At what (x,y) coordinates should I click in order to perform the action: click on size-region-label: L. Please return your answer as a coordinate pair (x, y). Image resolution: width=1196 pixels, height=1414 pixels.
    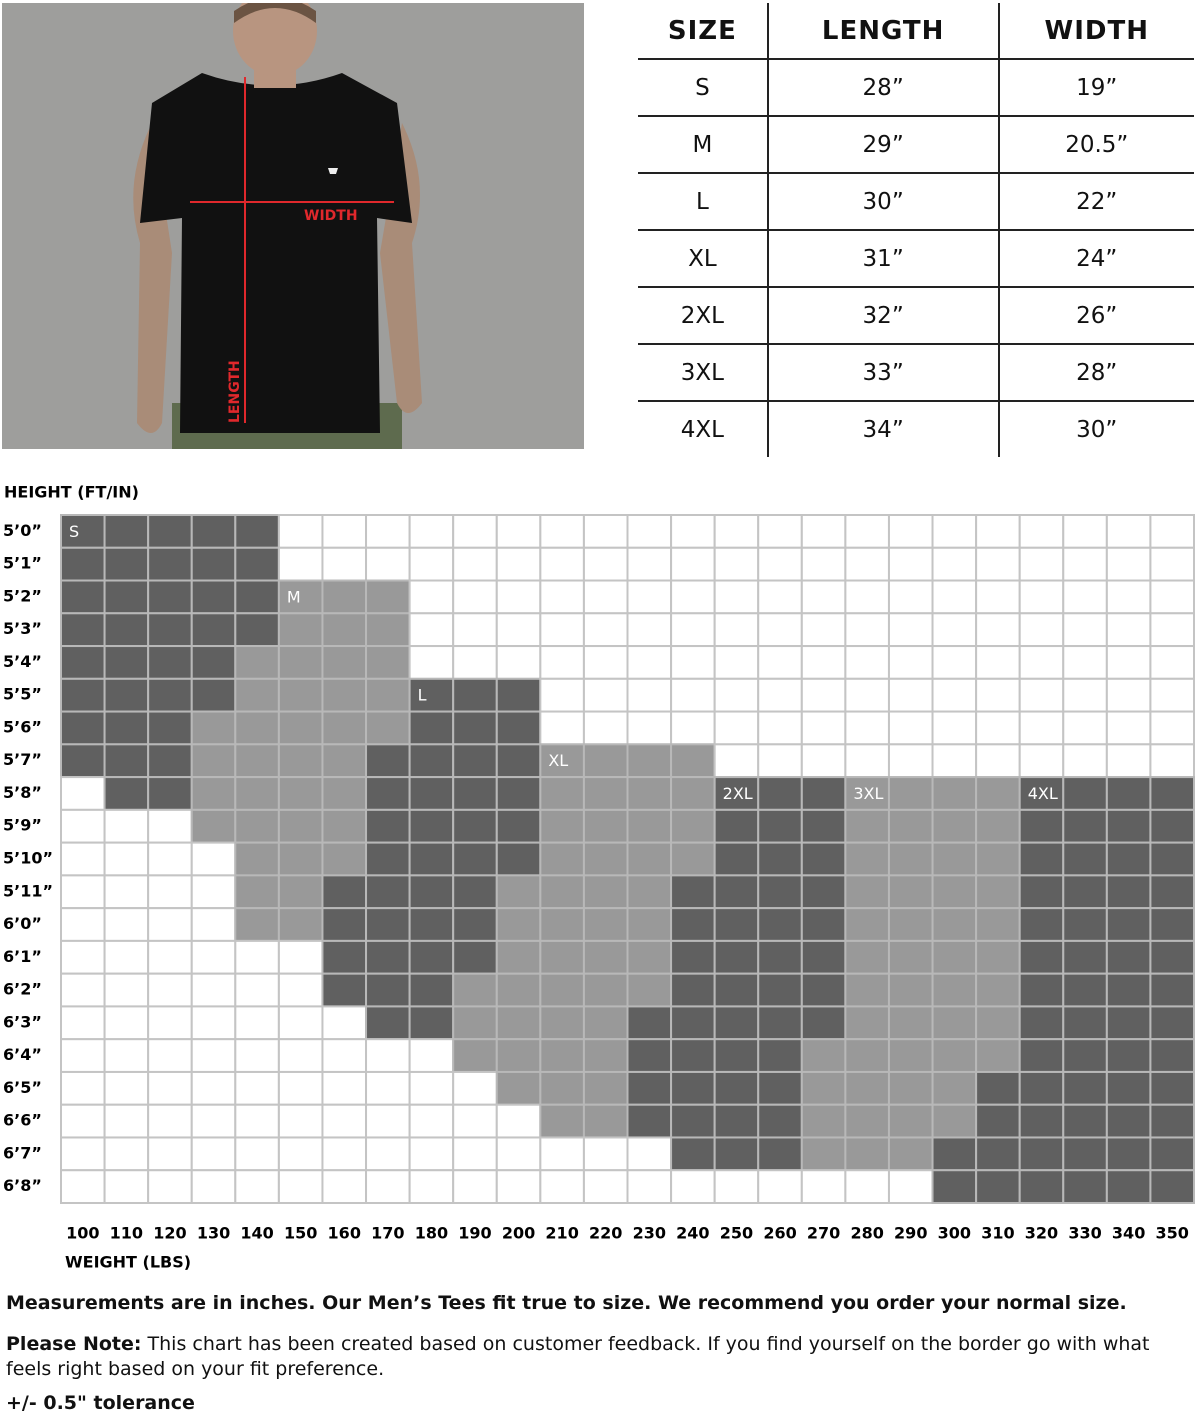
    Looking at the image, I should click on (422, 695).